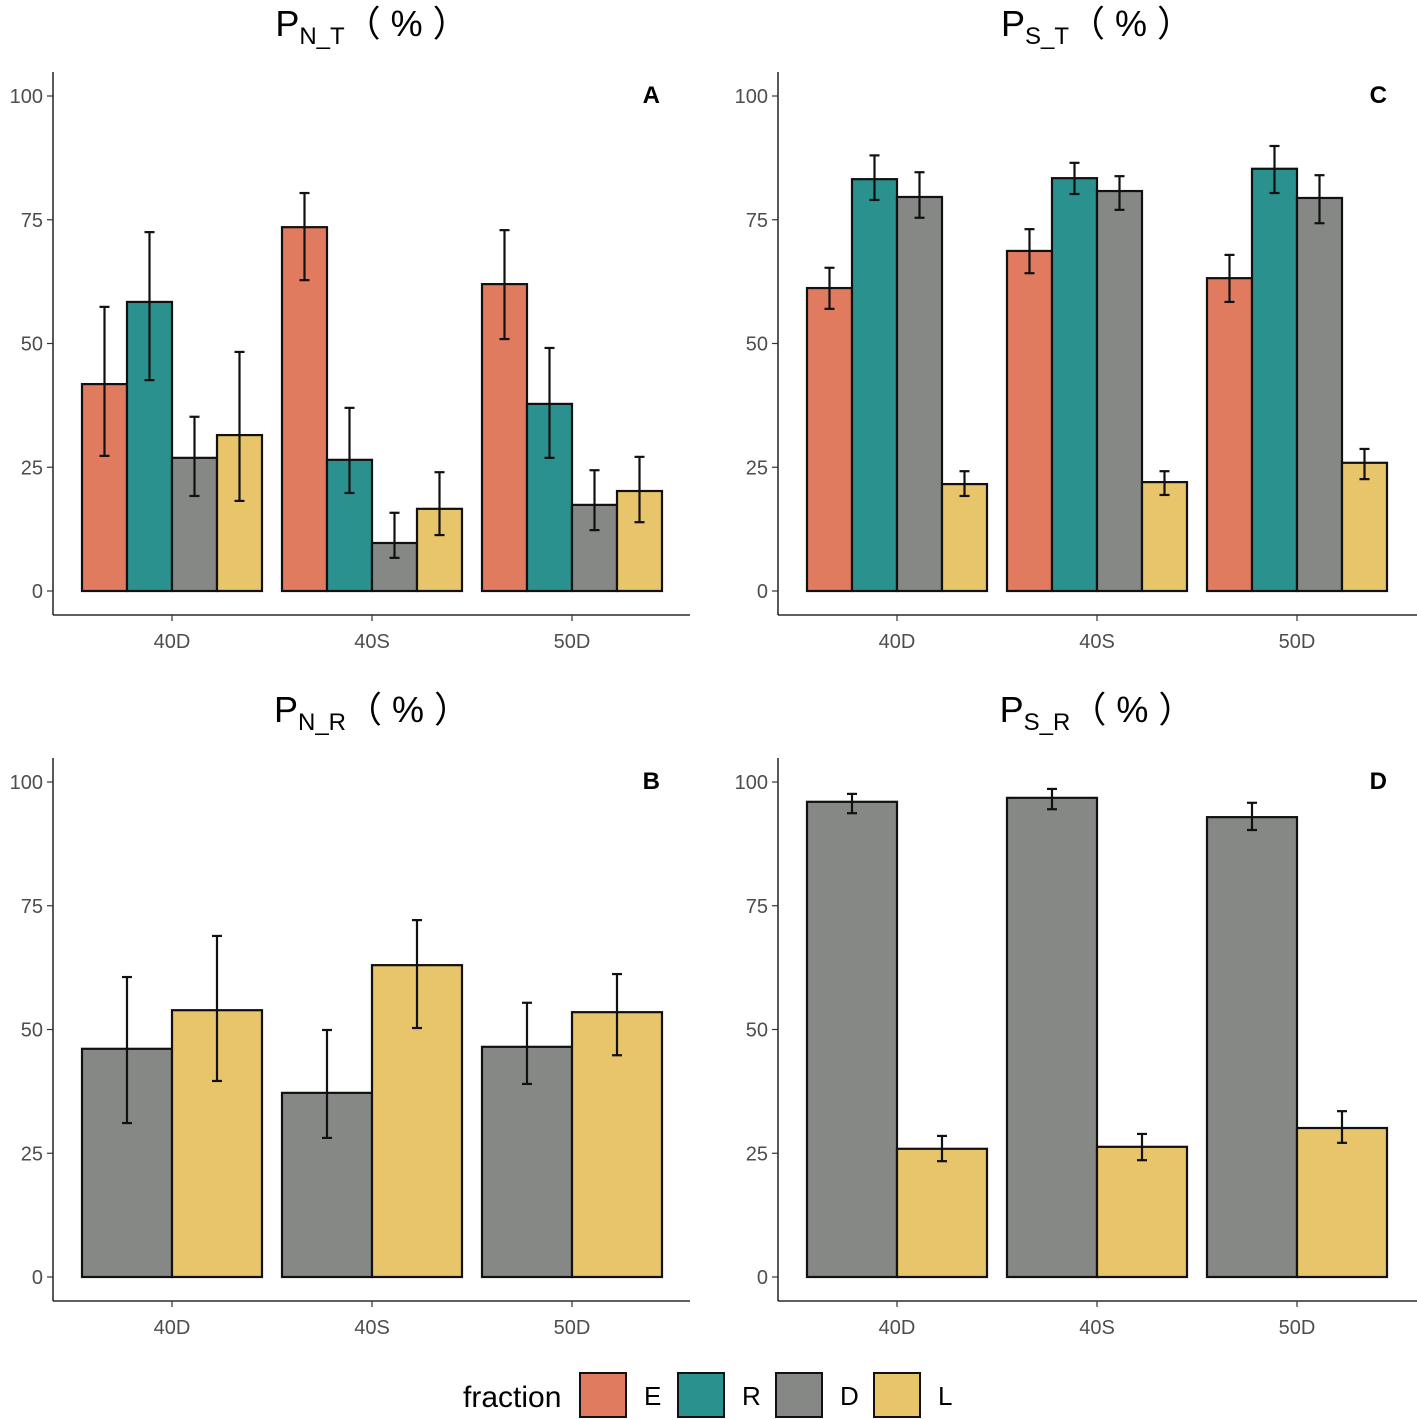 Image resolution: width=1417 pixels, height=1419 pixels. I want to click on panel-title: PS_T（ % ）, so click(1097, 26).